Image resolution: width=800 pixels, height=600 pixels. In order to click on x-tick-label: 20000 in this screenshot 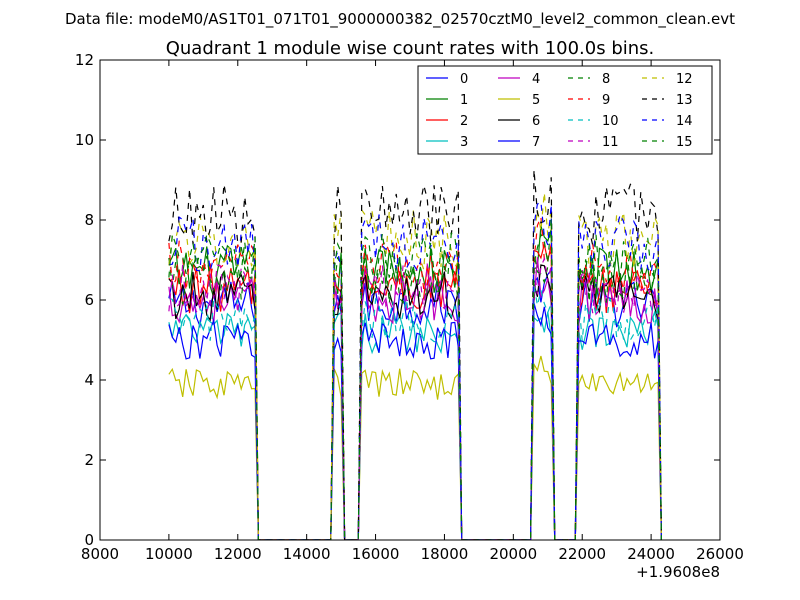, I will do `click(513, 554)`.